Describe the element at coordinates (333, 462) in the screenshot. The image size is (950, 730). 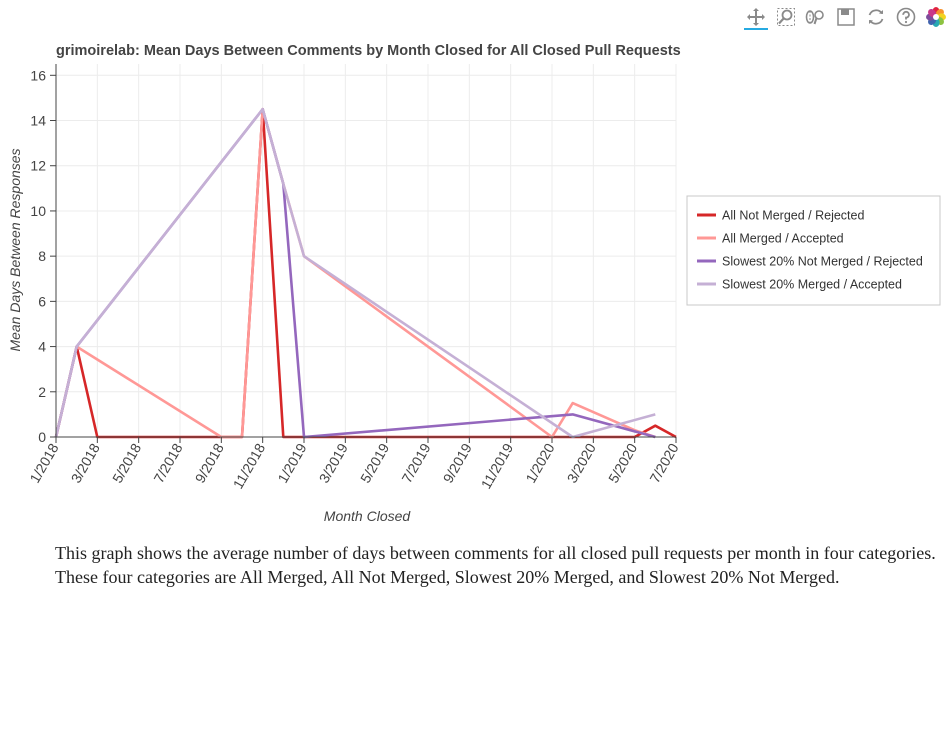
I see `x-tick-label: 3/2019` at that location.